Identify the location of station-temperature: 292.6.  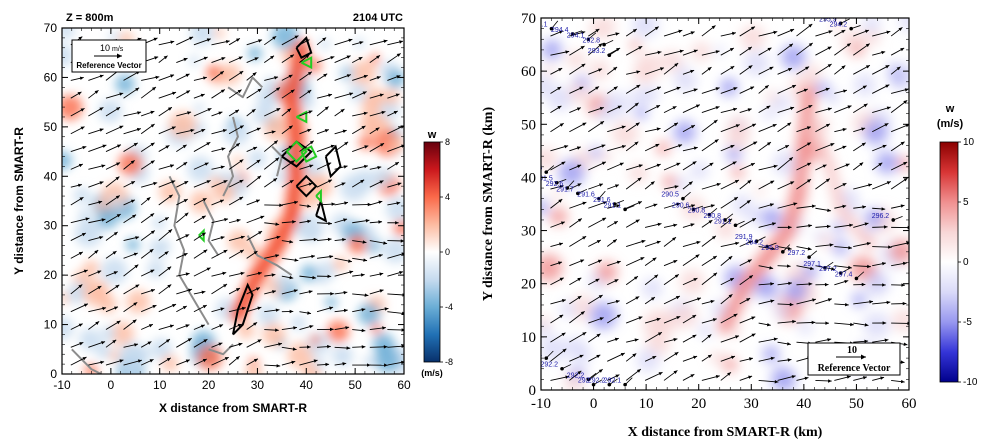
(555, 184).